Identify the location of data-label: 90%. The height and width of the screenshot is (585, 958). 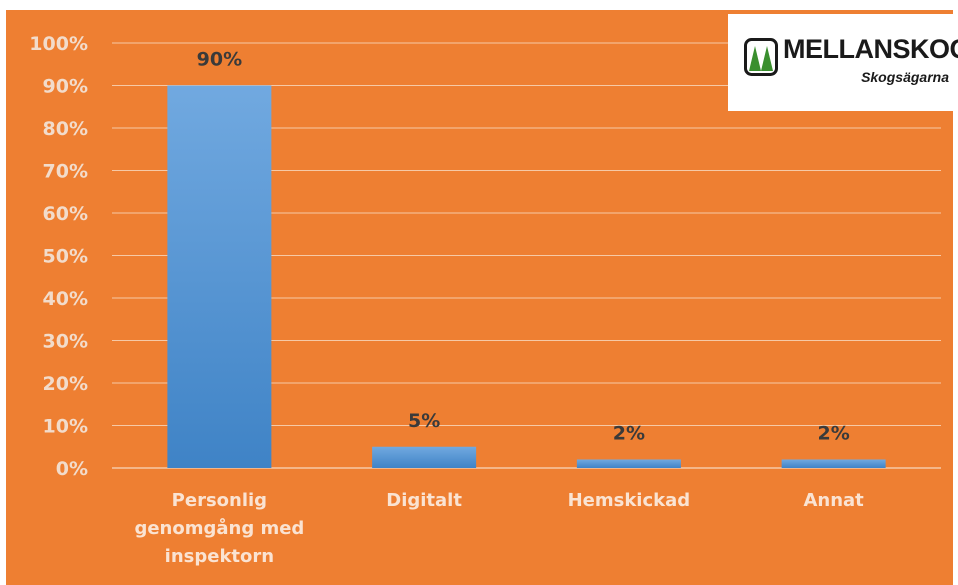
(219, 60).